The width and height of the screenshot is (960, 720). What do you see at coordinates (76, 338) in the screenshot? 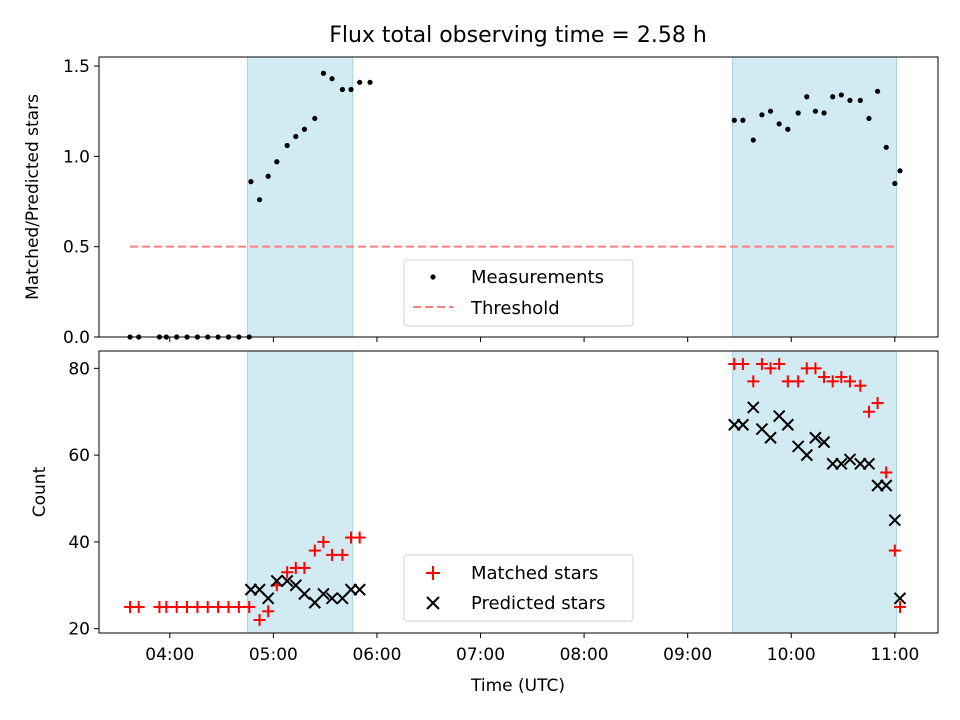
I see `y-tick-label: 0.0` at bounding box center [76, 338].